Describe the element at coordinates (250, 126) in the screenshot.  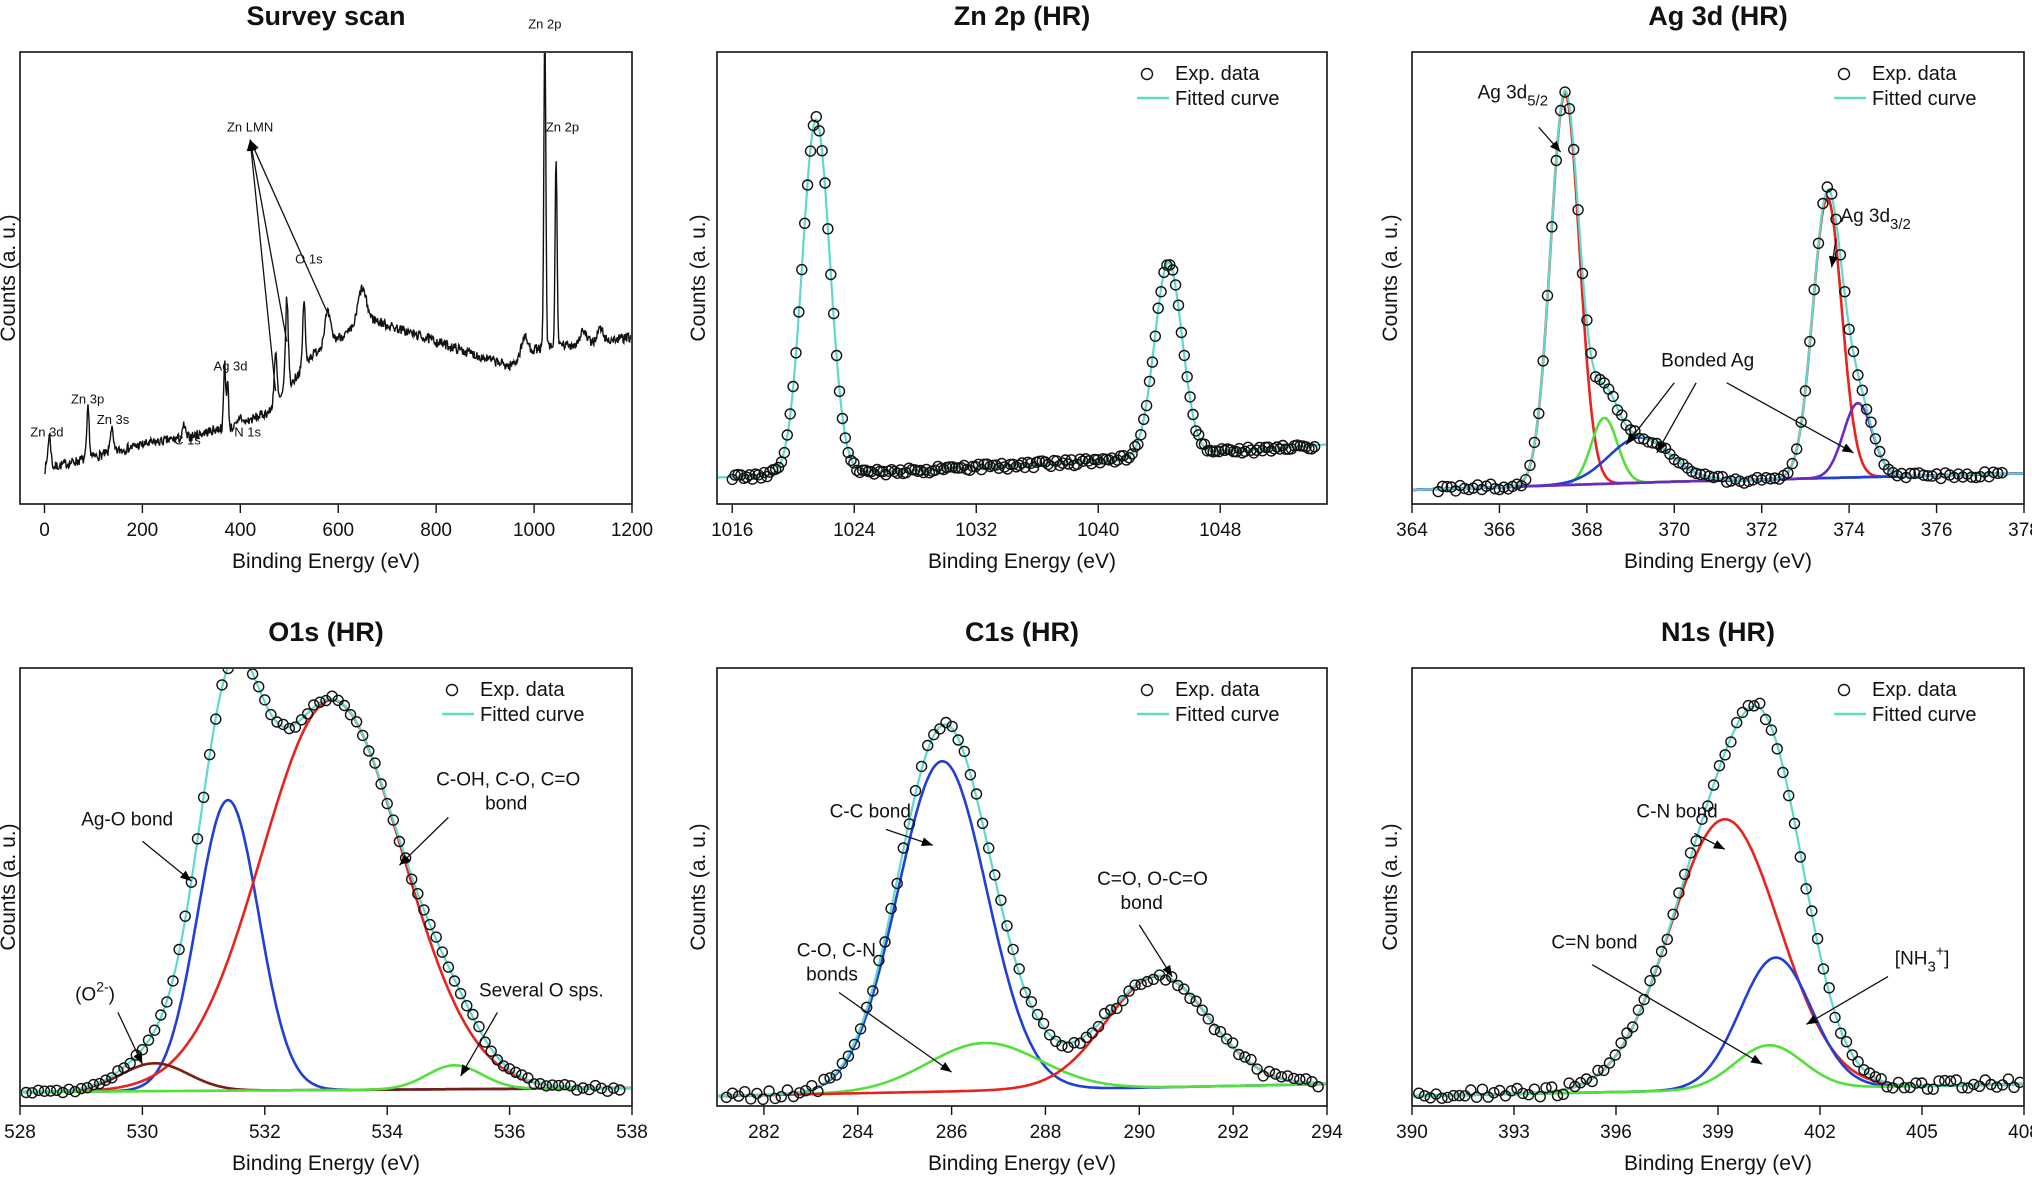
I see `peak-label: Zn LMN` at that location.